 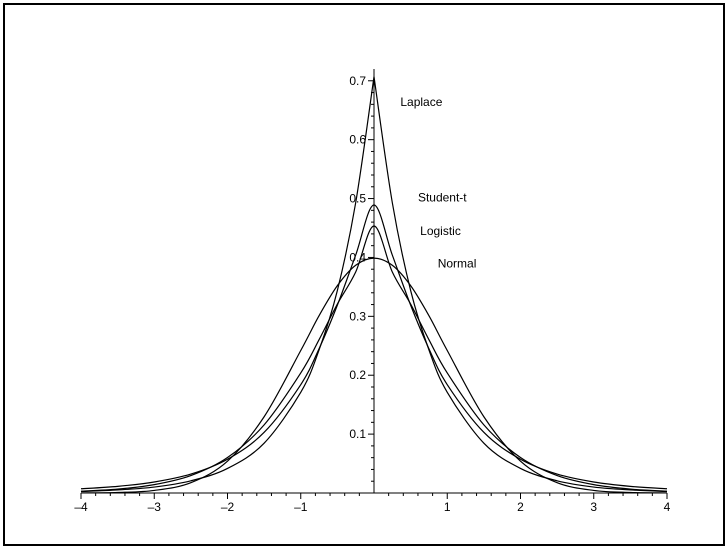 What do you see at coordinates (301, 507) in the screenshot?
I see `x-tick-label: –1` at bounding box center [301, 507].